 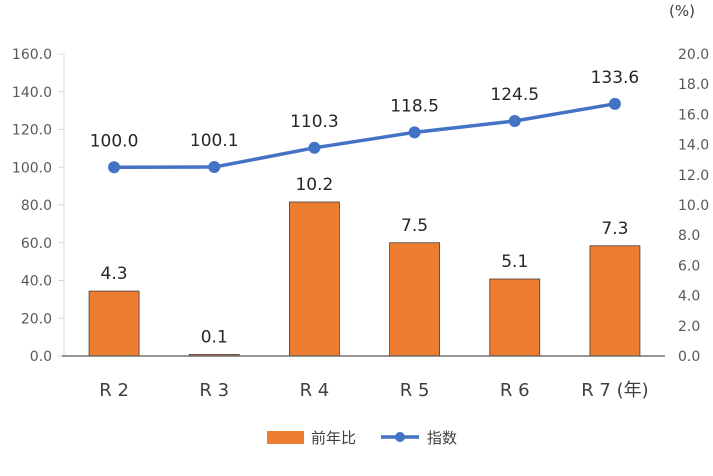 I want to click on left-axis-tick-label: 0.0, so click(x=41, y=357).